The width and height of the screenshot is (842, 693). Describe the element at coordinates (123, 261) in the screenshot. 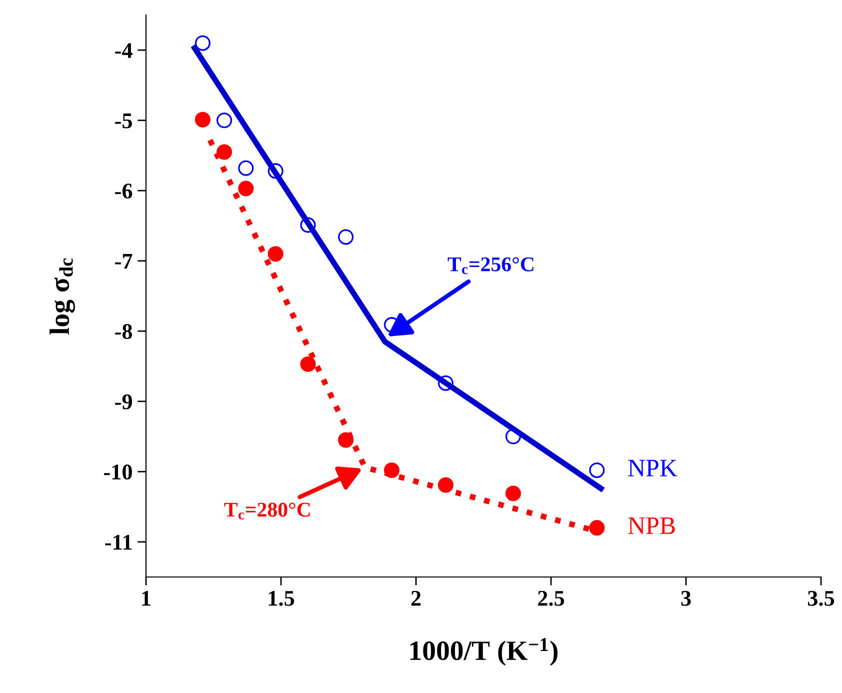

I see `y-tick-label: -7` at that location.